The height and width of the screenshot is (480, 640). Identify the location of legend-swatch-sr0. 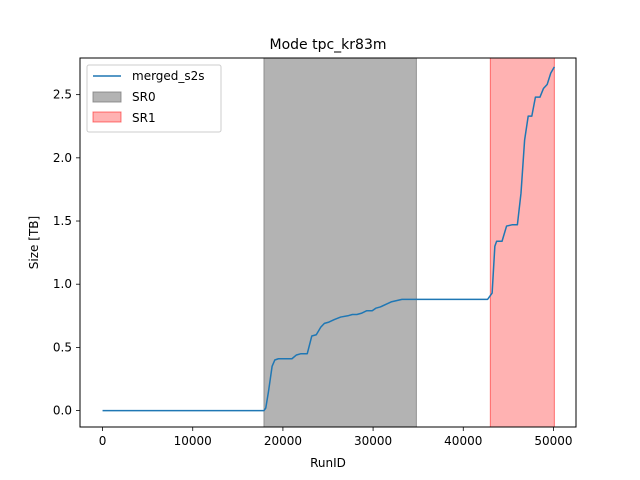
(107, 97).